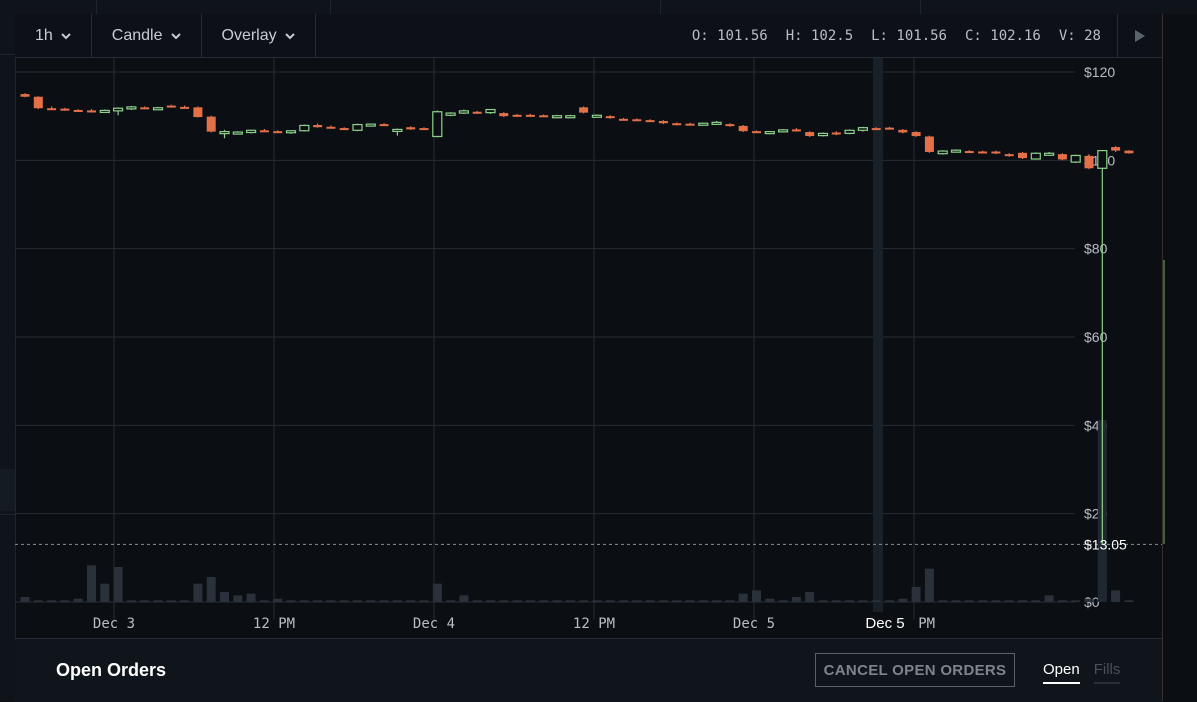  Describe the element at coordinates (249, 35) in the screenshot. I see `overlay-label: Overlay` at that location.